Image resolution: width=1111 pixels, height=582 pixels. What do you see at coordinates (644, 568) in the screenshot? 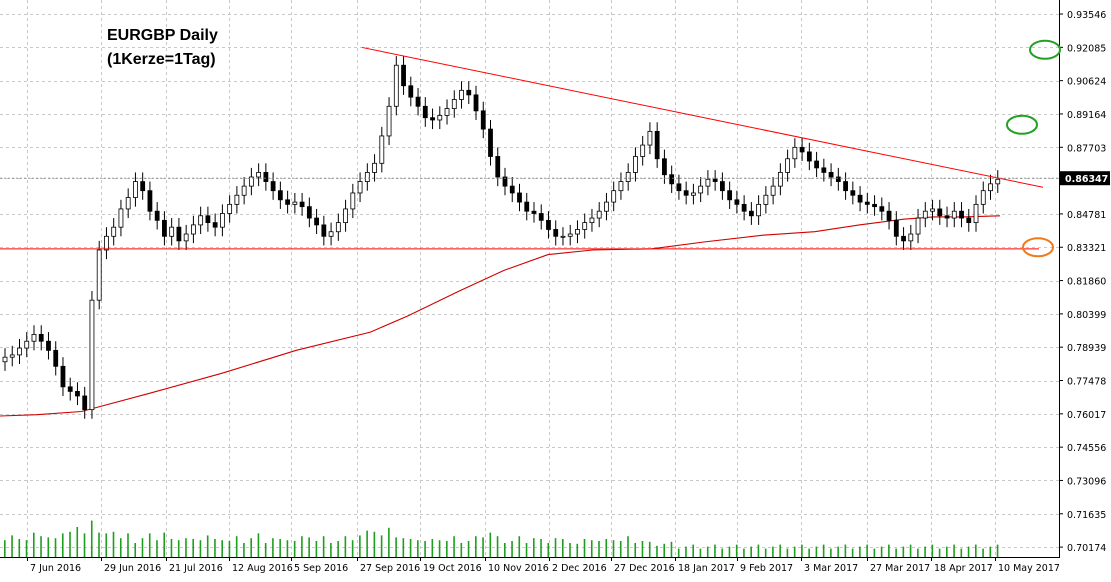
I see `date-tick-label: 27 Dec 2016` at bounding box center [644, 568].